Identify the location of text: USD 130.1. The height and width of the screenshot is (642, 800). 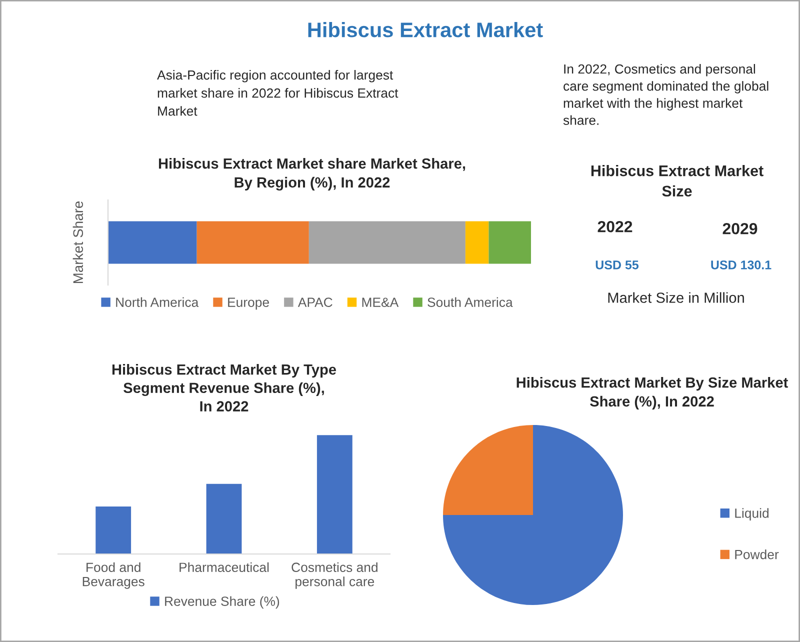
(741, 265).